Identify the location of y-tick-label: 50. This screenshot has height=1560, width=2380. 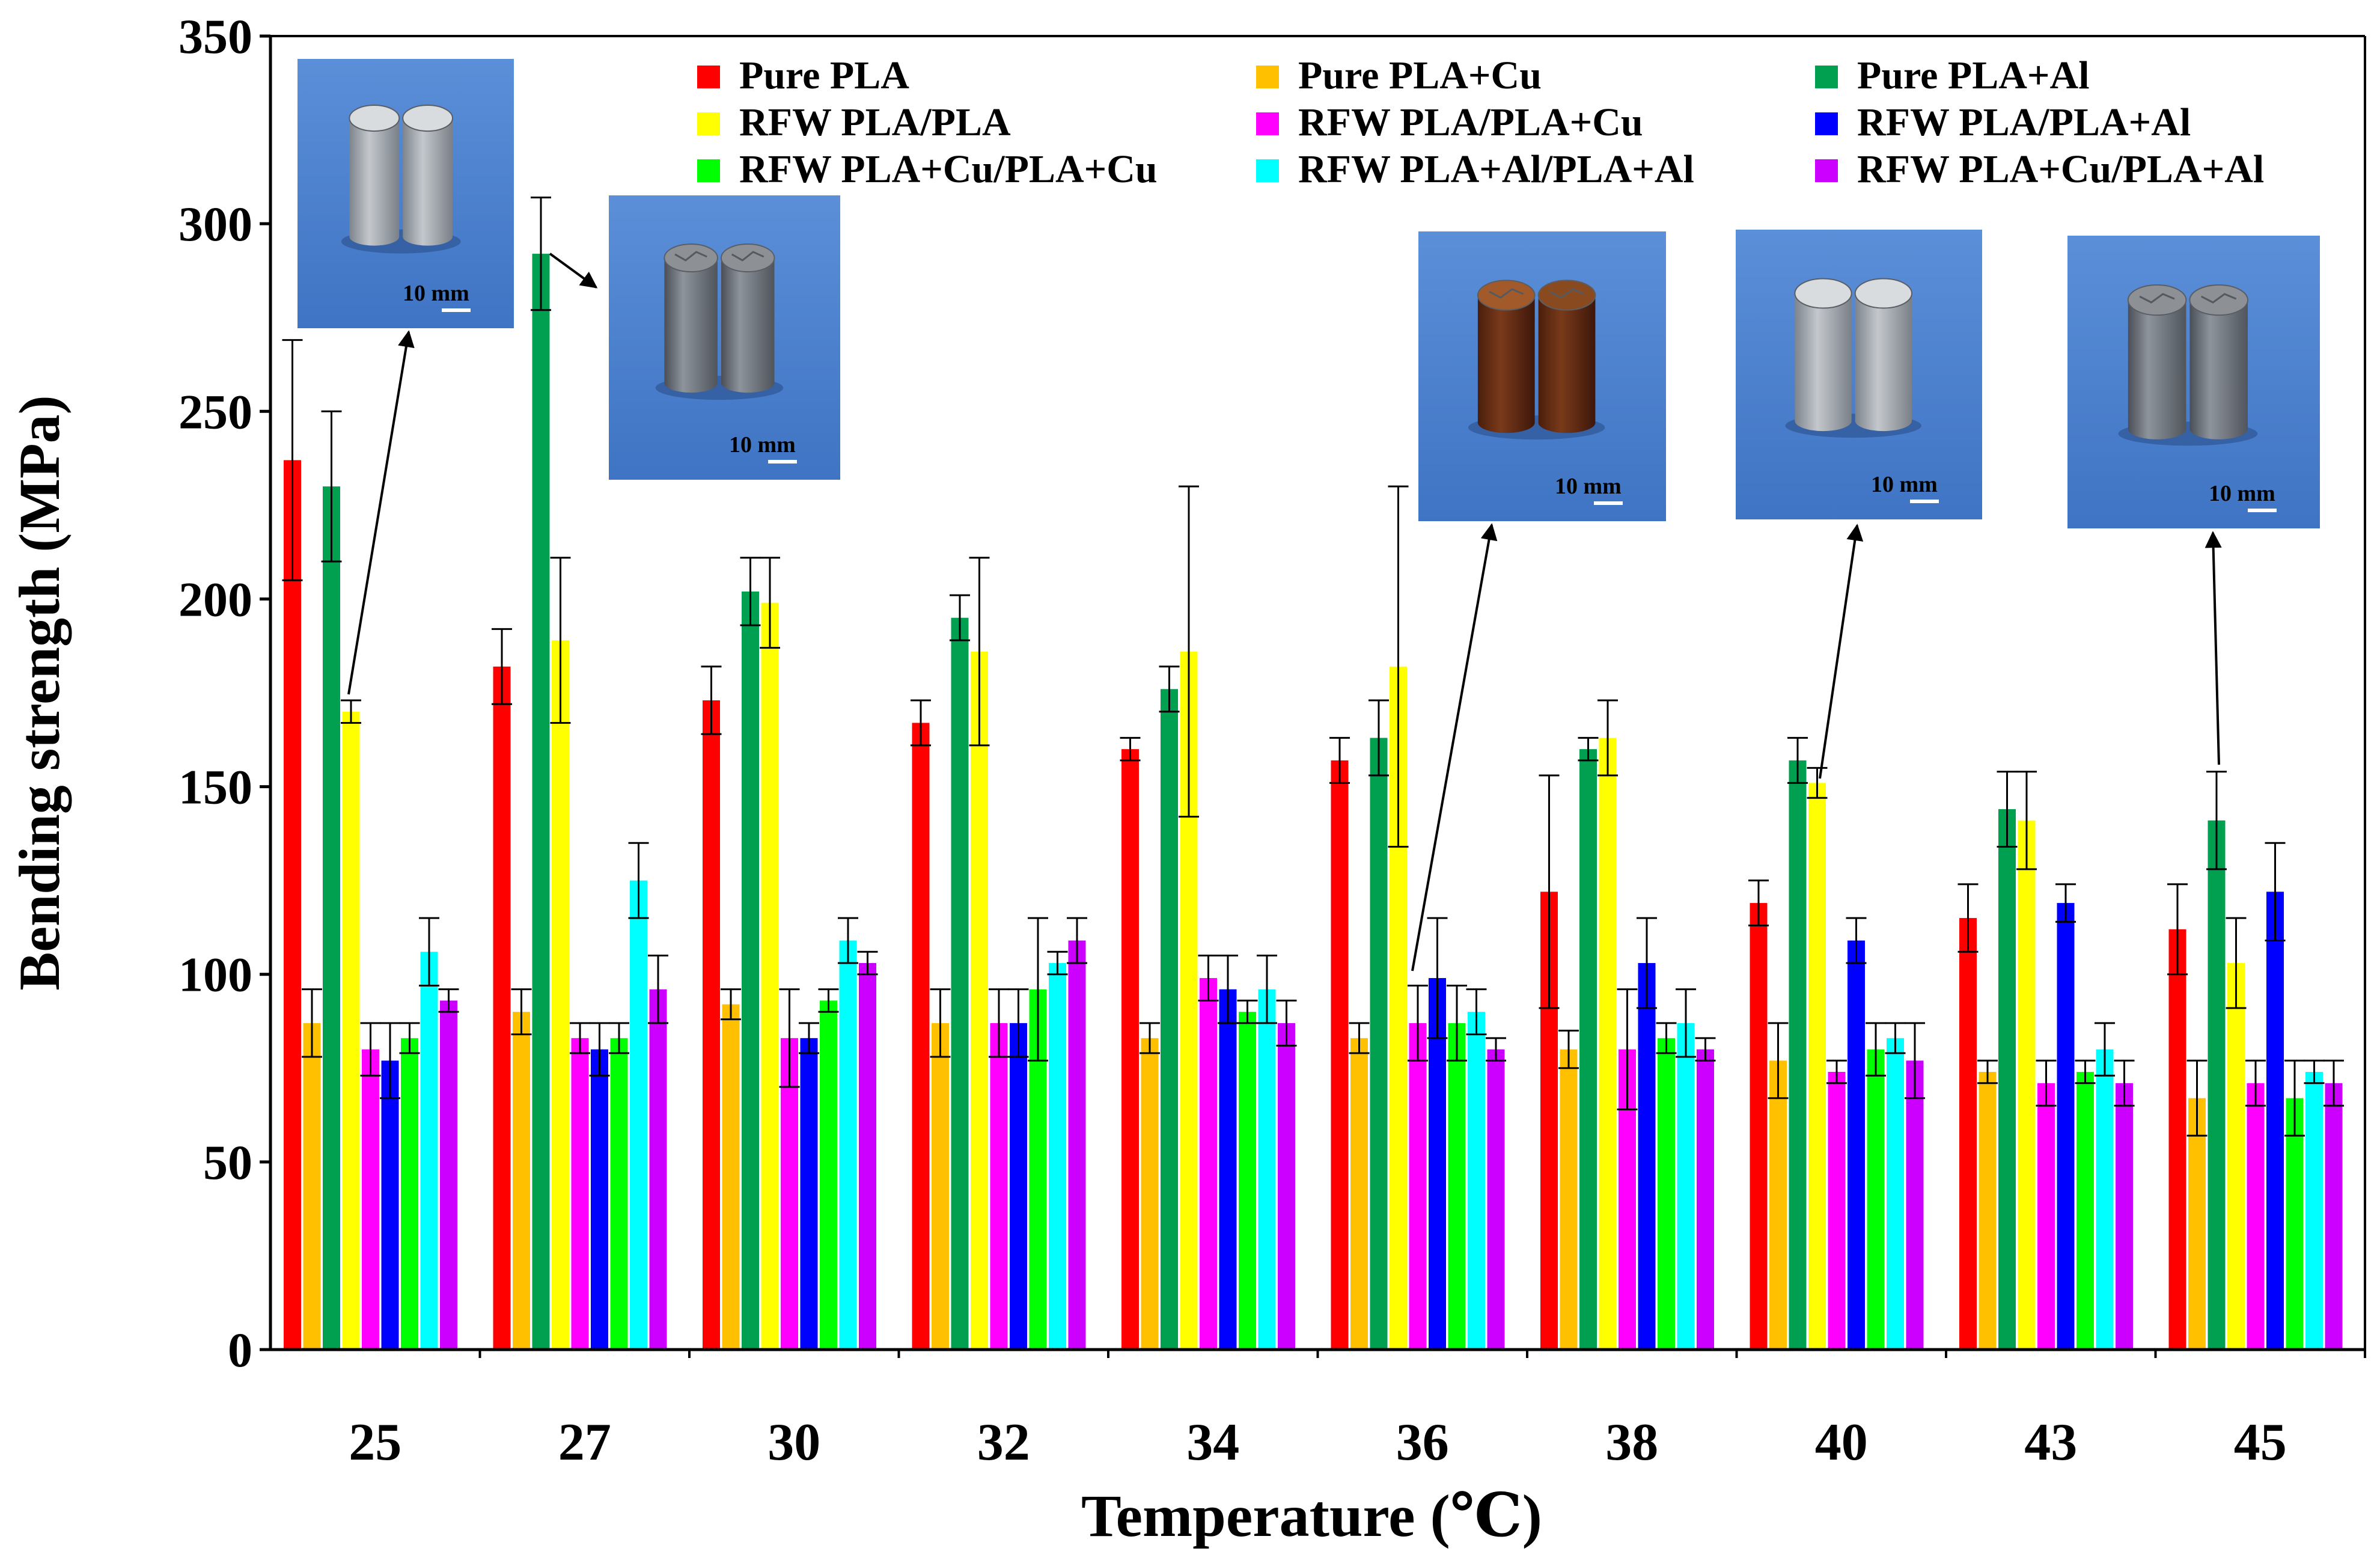
(227, 1163).